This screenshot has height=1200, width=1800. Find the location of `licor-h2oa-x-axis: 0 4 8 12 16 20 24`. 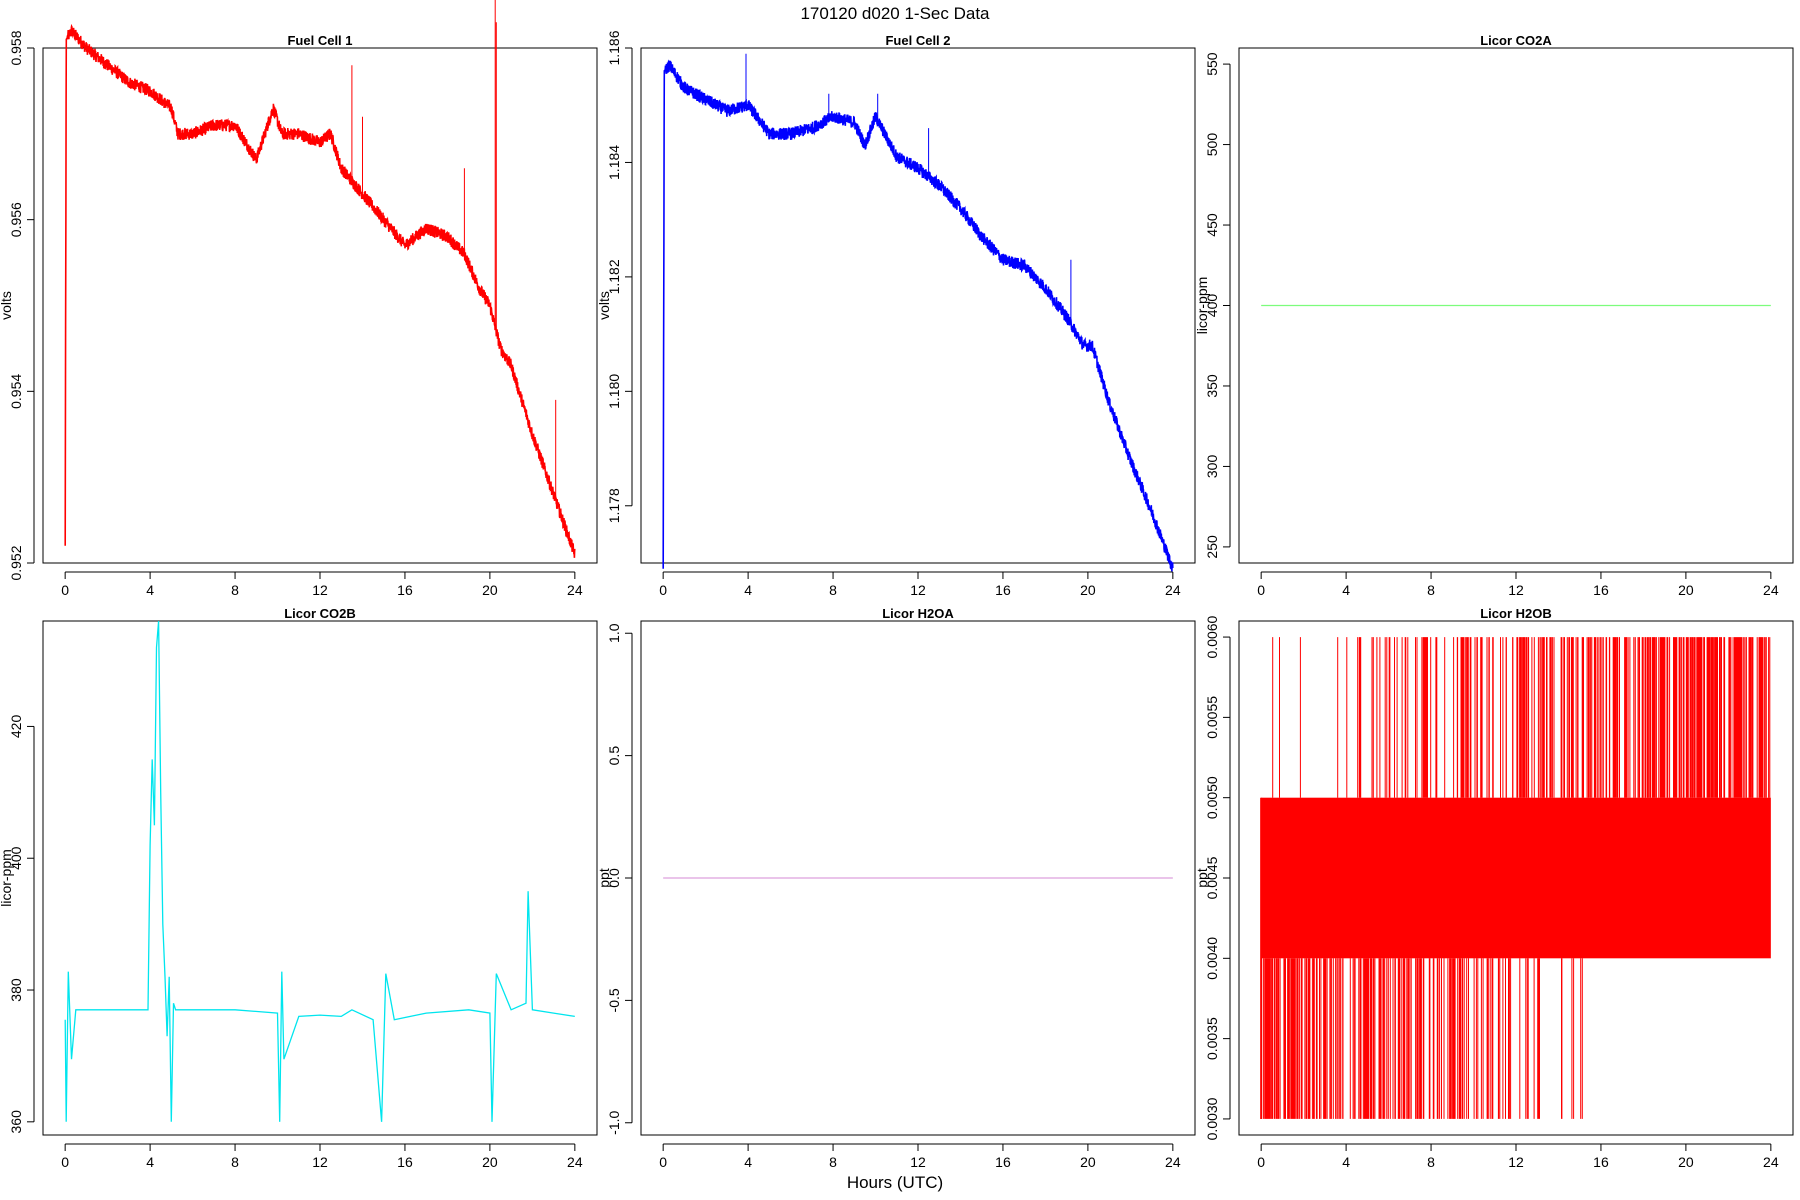

licor-h2oa-x-axis: 0 4 8 12 16 20 24 is located at coordinates (920, 1156).